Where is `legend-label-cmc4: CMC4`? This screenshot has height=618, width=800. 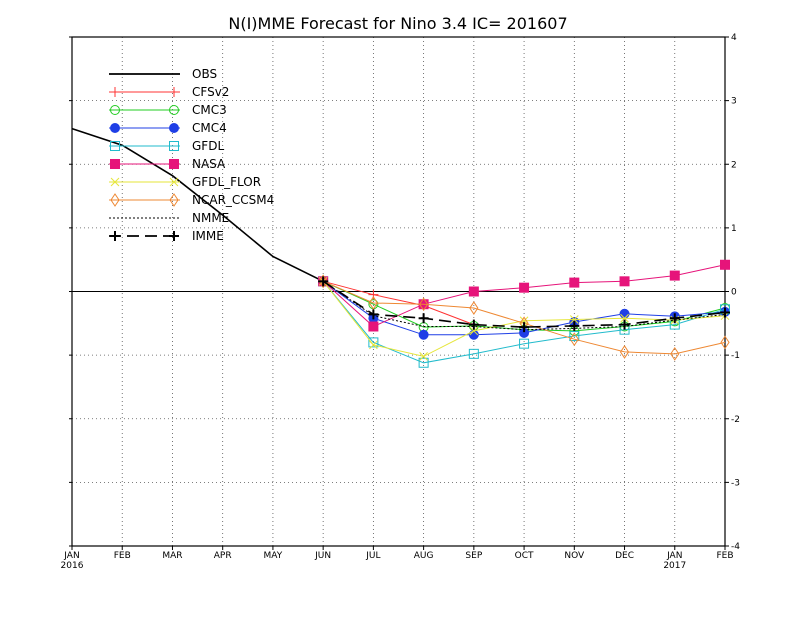 legend-label-cmc4: CMC4 is located at coordinates (209, 128).